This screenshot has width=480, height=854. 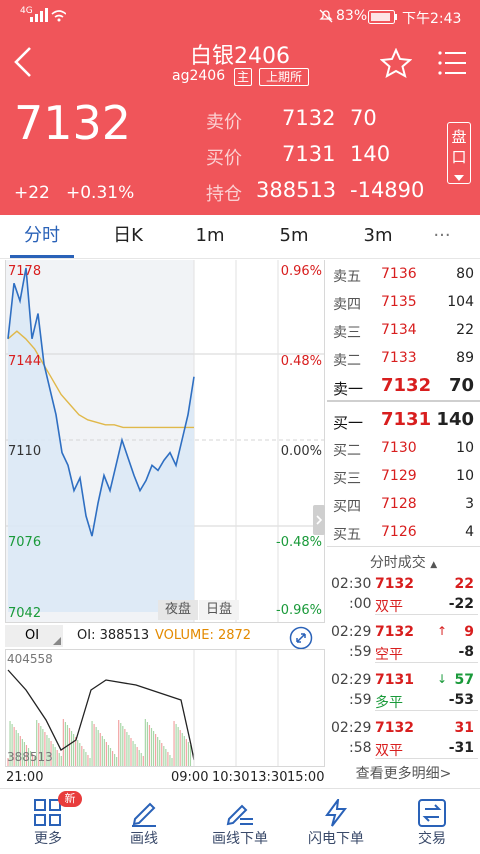 I want to click on trade-oi-change: -8, so click(x=466, y=652).